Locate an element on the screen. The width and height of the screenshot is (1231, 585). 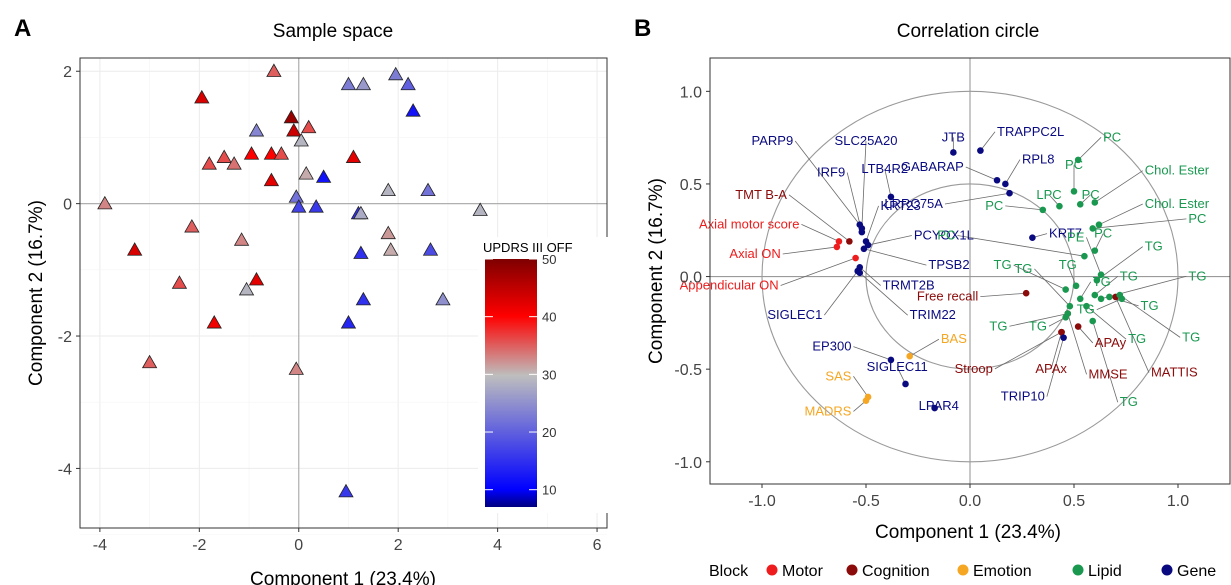
x-tick-label: 1.0 is located at coordinates (1178, 501).